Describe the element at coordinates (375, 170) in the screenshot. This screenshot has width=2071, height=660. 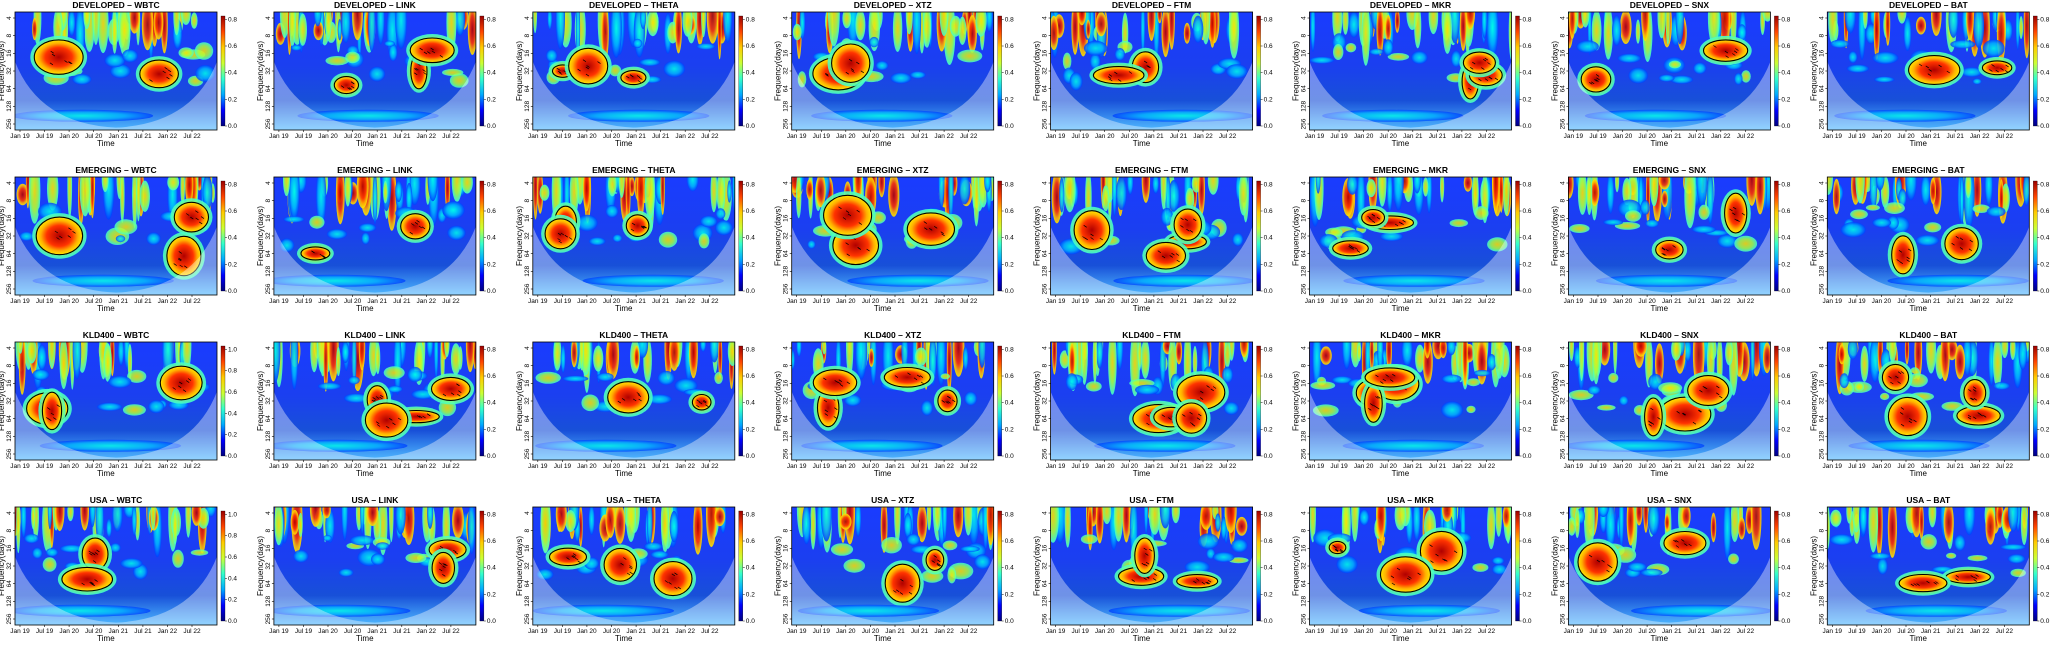
I see `panel-title: EMERGING – LINK` at that location.